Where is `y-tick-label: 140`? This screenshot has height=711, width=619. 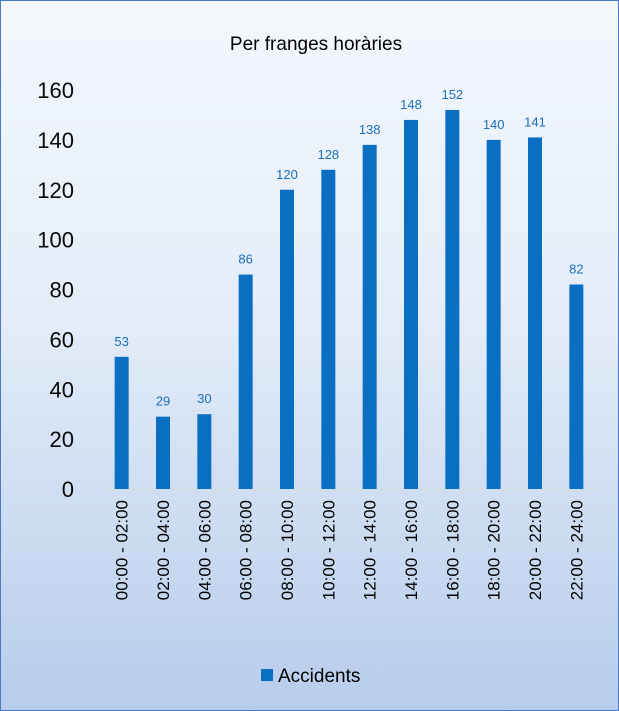 y-tick-label: 140 is located at coordinates (55, 140).